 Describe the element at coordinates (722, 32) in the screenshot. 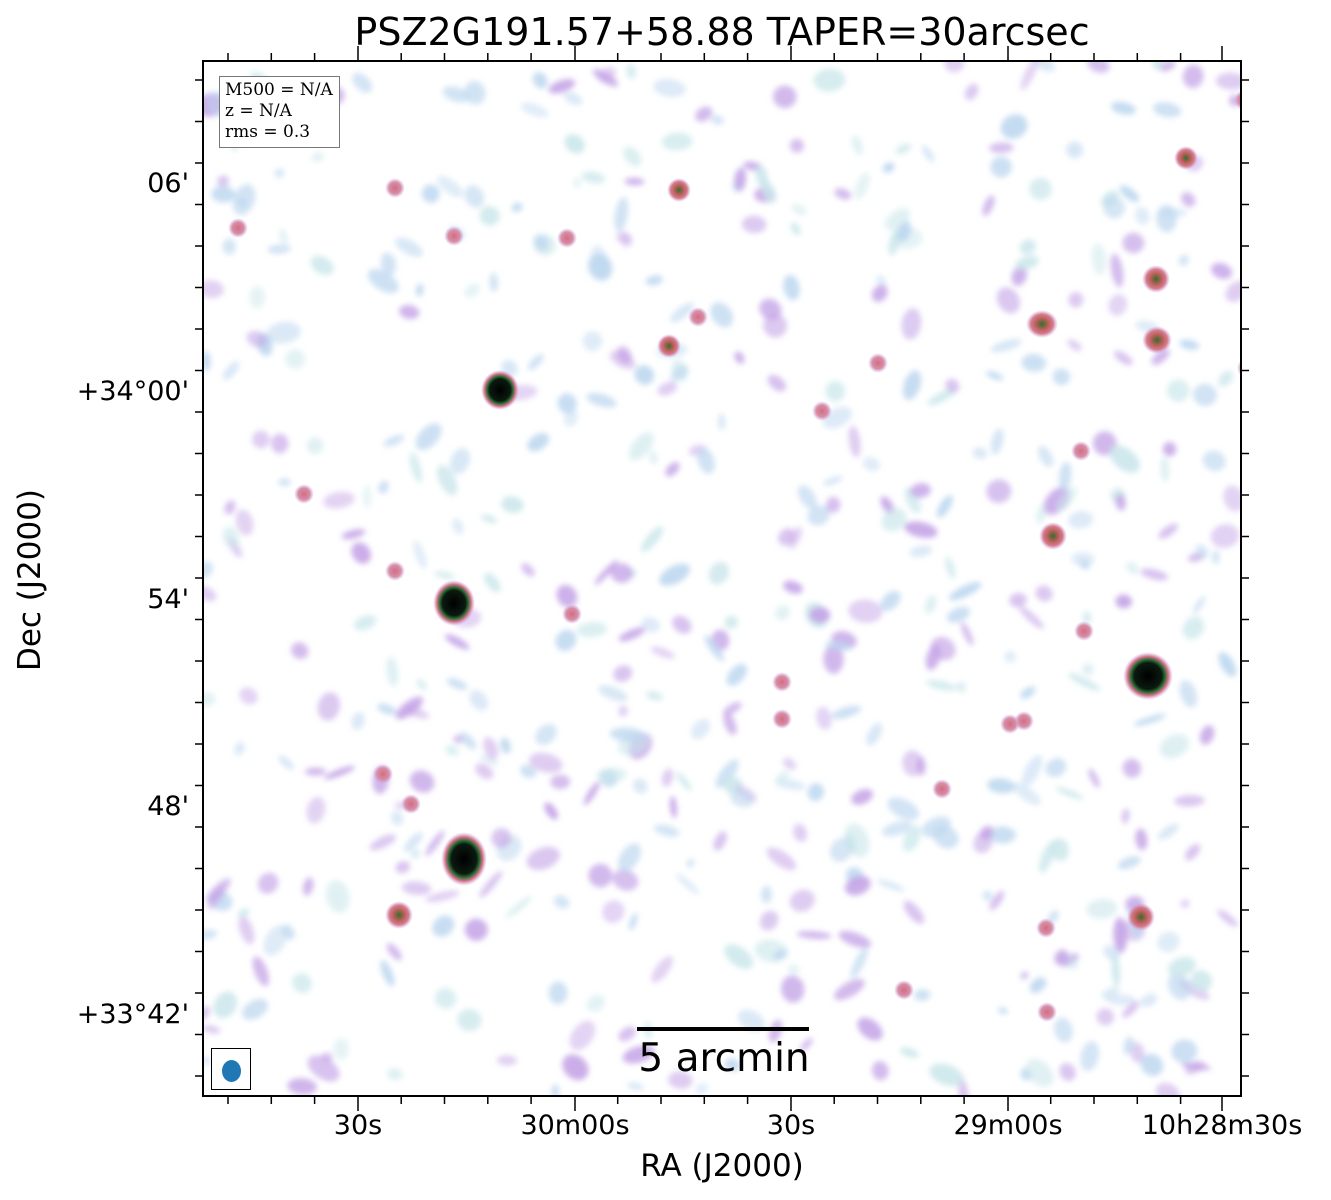

I see `figure-title: PSZ2G191.57+58.88 TAPER=30arcsec` at that location.